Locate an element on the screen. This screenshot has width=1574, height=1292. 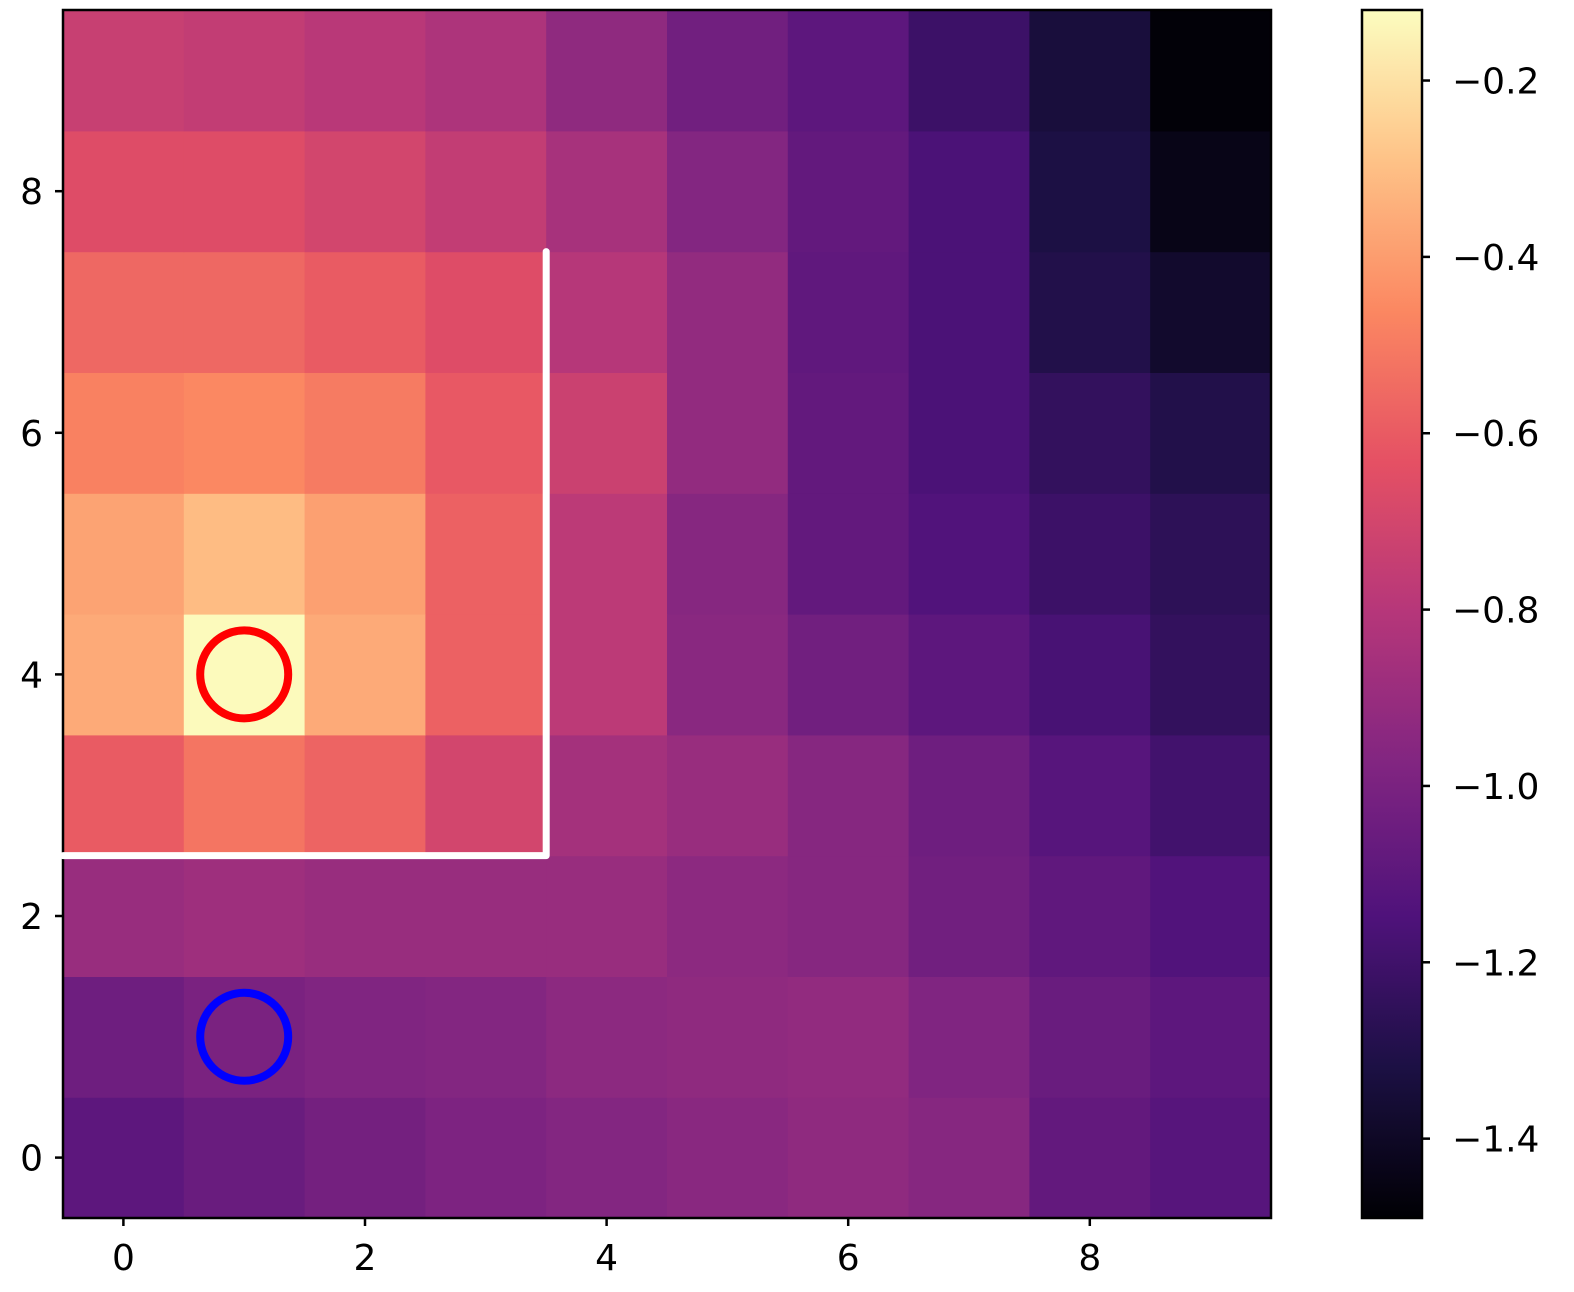
colorbar-tick-label-1: −0.4 is located at coordinates (1495, 258).